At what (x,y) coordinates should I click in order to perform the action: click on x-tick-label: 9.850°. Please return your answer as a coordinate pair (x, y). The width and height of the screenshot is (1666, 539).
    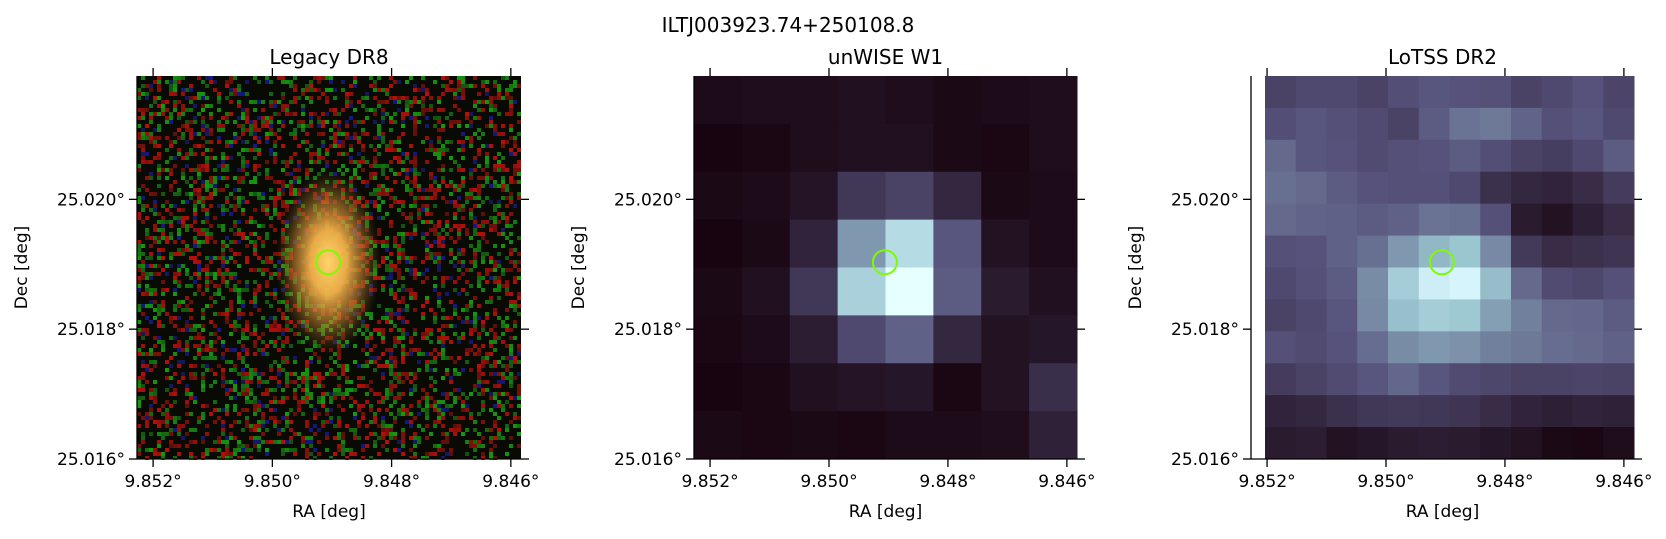
    Looking at the image, I should click on (1385, 482).